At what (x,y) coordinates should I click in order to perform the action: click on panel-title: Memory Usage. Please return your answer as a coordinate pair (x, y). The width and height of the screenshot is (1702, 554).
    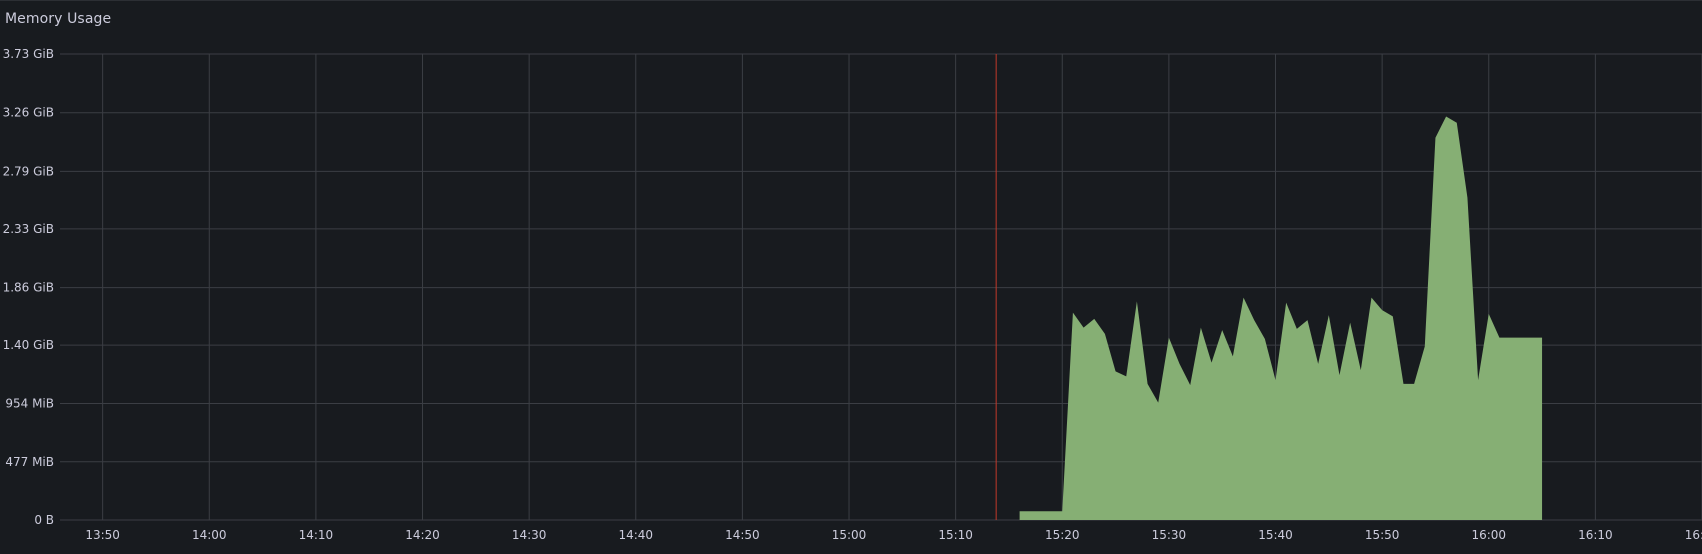
    Looking at the image, I should click on (58, 19).